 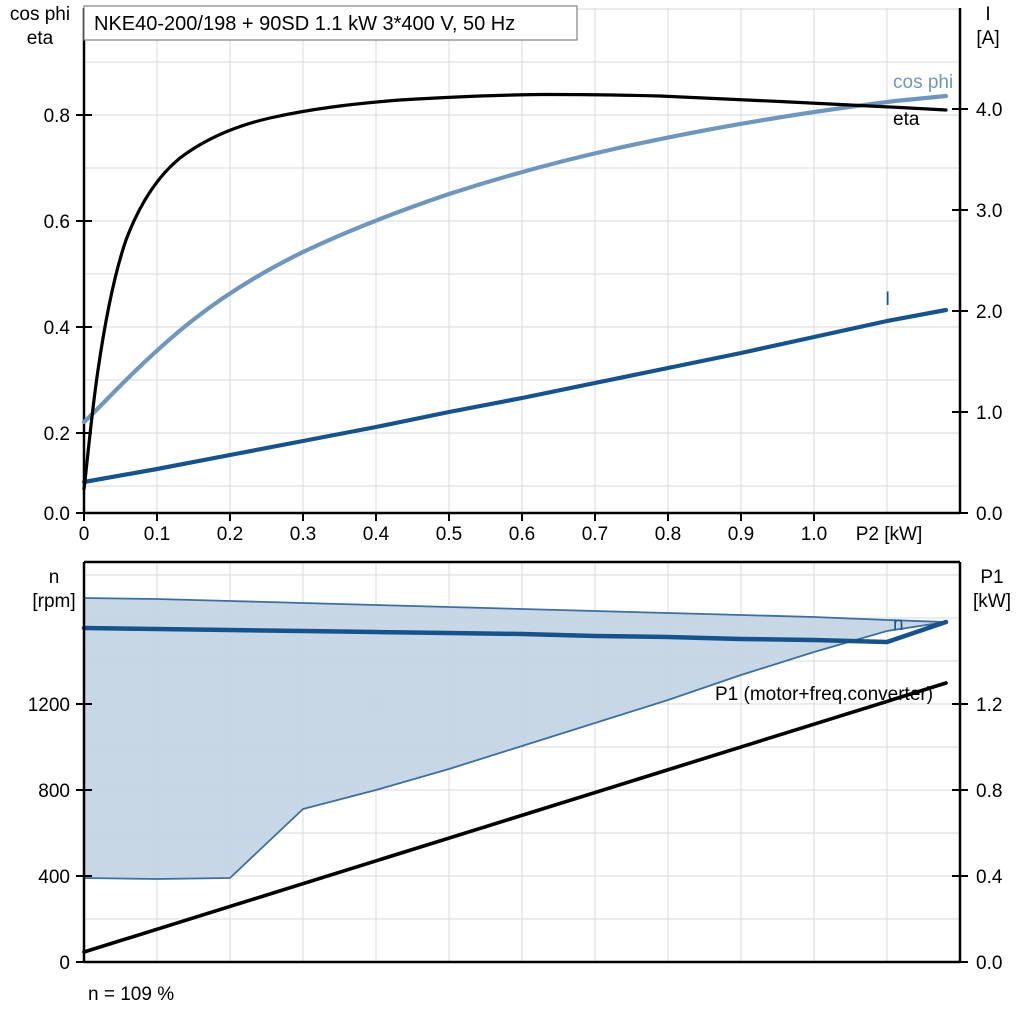 What do you see at coordinates (84, 534) in the screenshot?
I see `top-x-tick-0: 0` at bounding box center [84, 534].